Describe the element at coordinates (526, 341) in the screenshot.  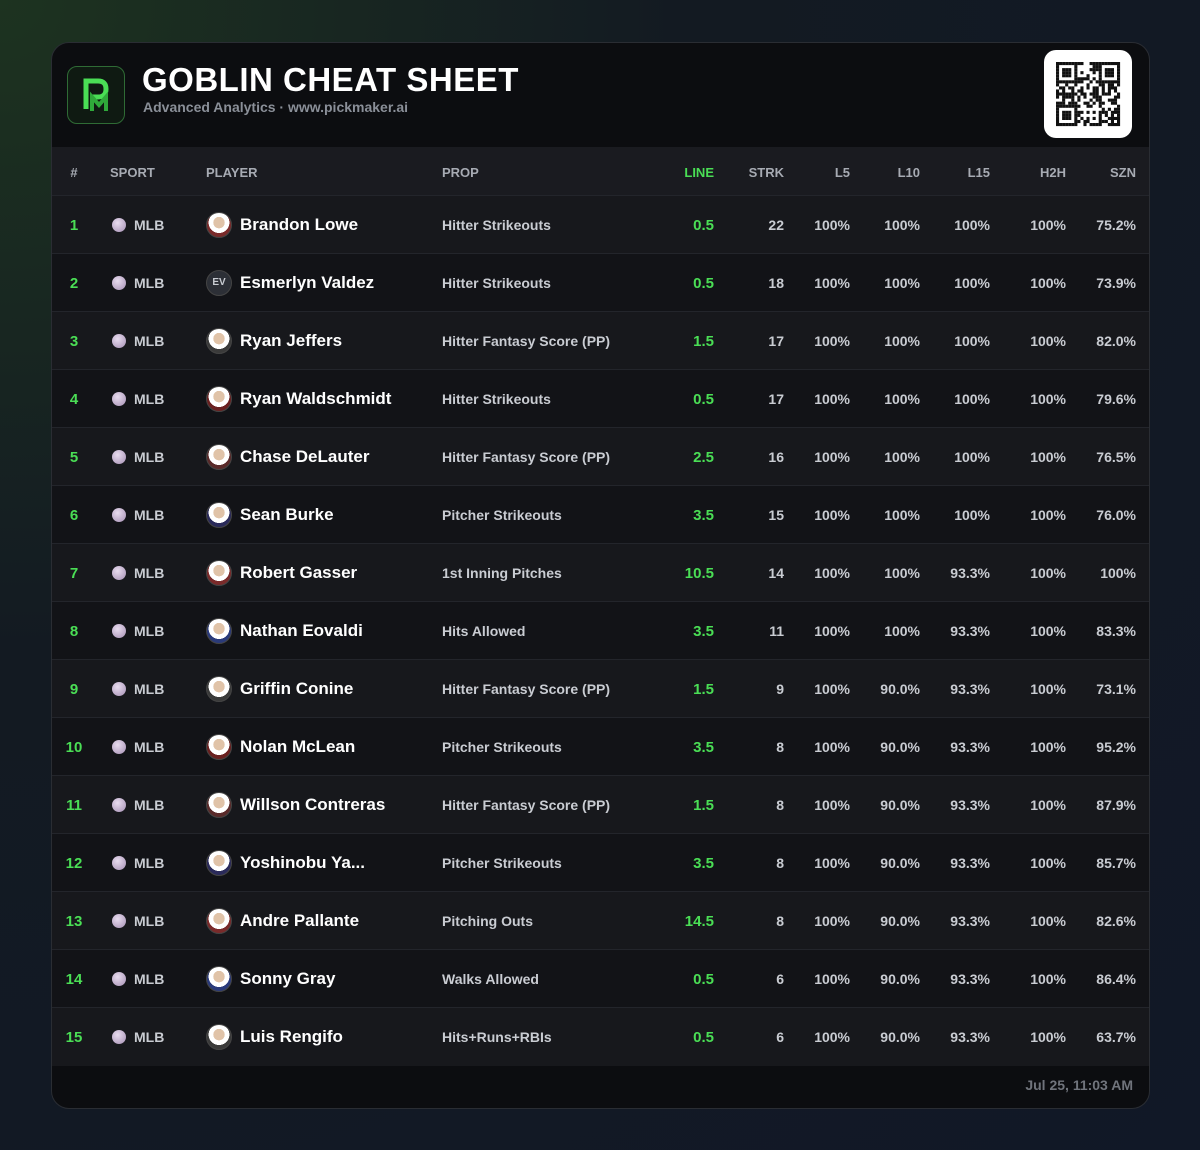
I see `cell: Hitter Fantasy Score (PP)` at that location.